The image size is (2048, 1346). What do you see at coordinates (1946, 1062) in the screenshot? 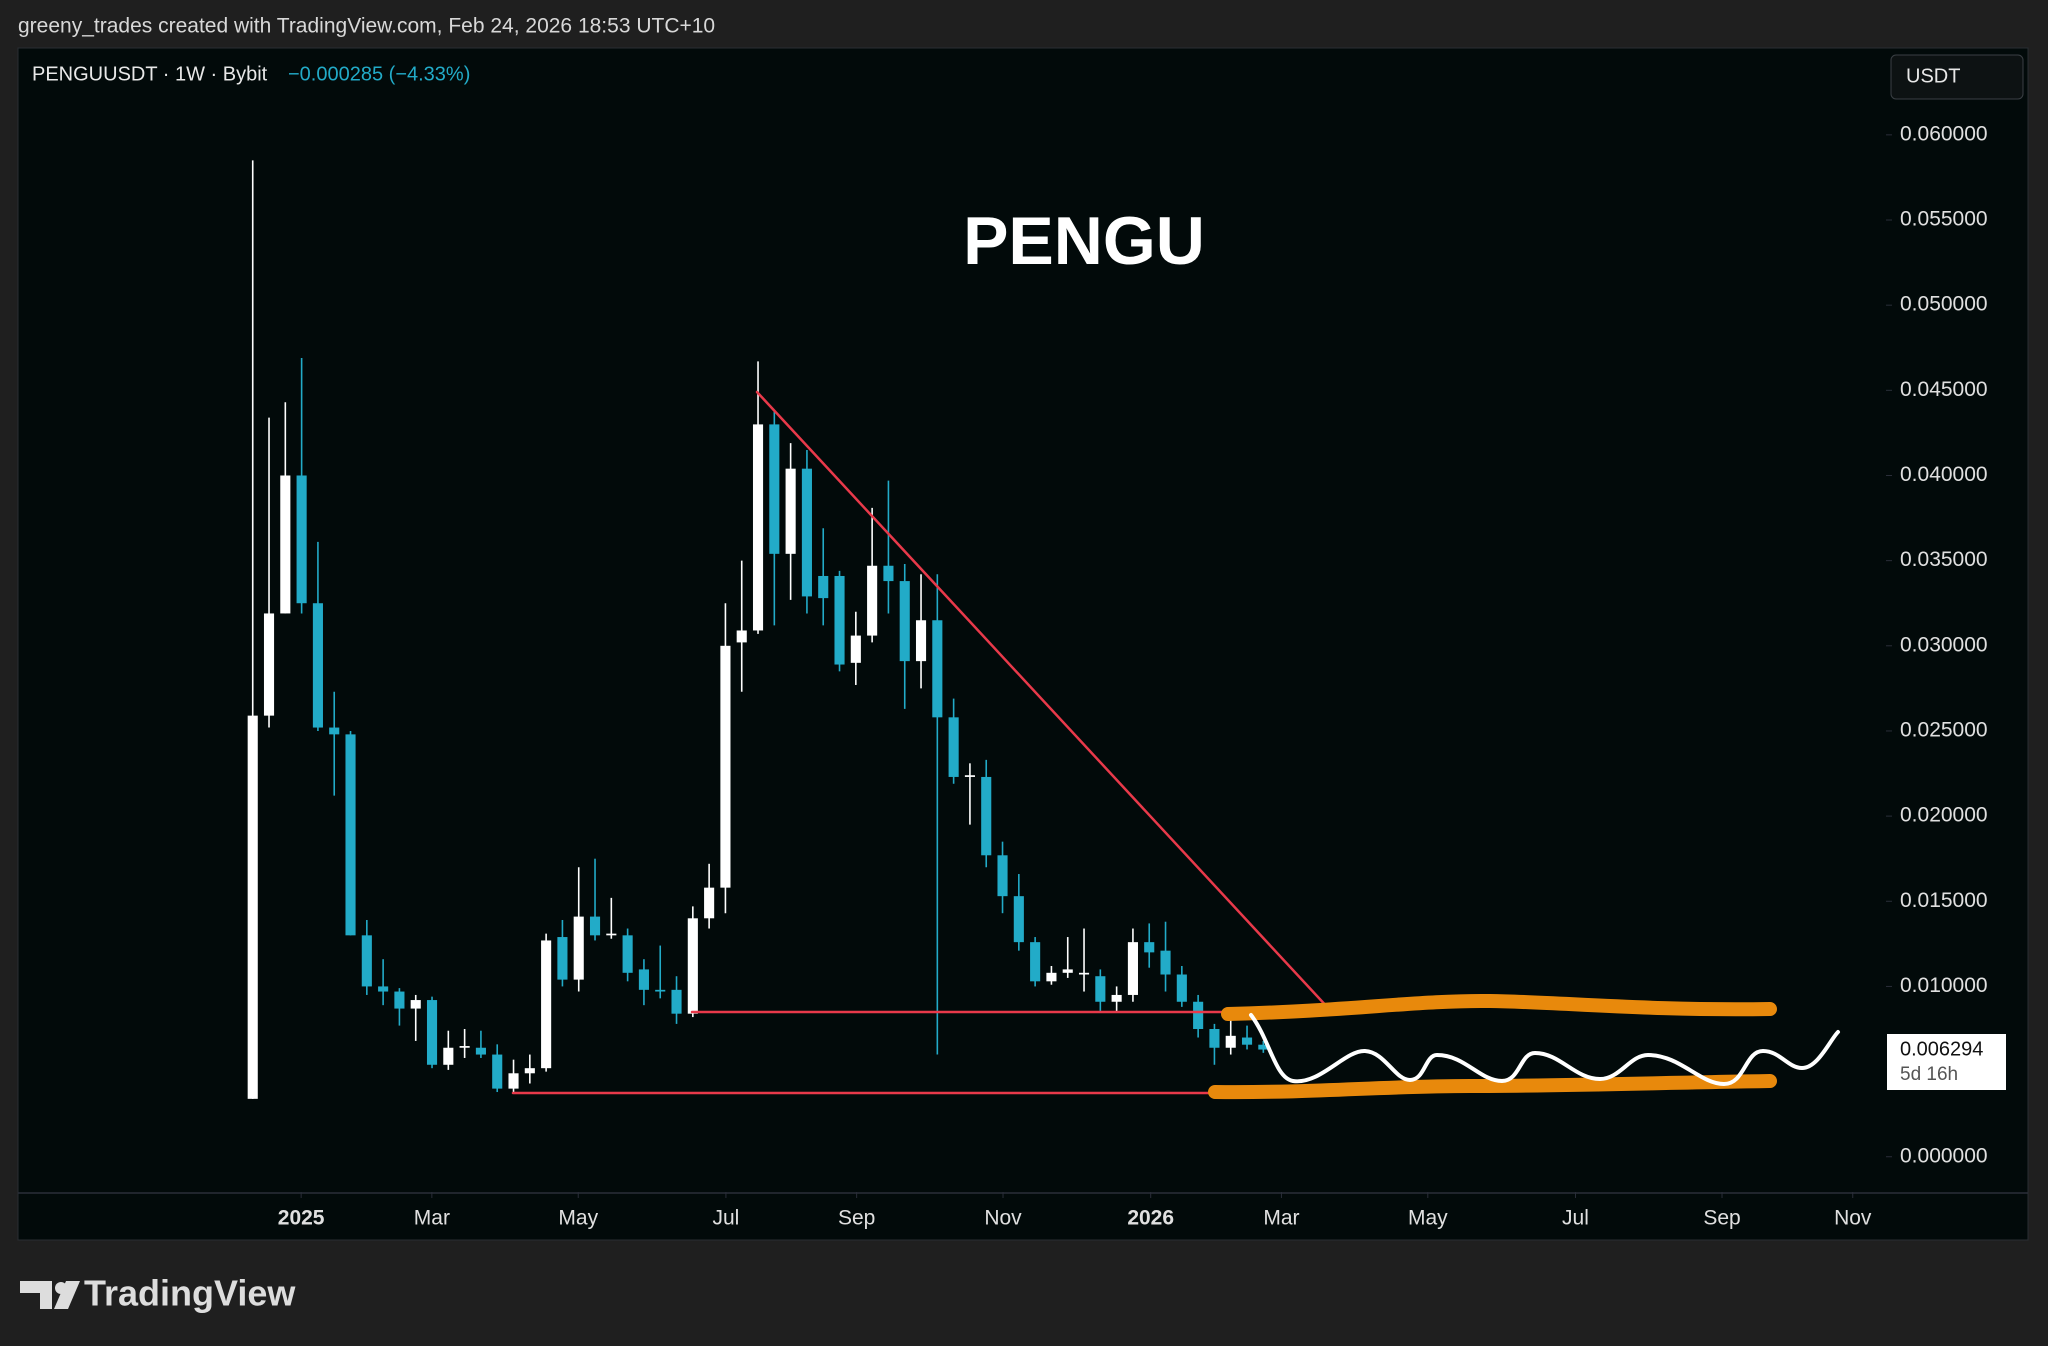
I see `last-price-box` at bounding box center [1946, 1062].